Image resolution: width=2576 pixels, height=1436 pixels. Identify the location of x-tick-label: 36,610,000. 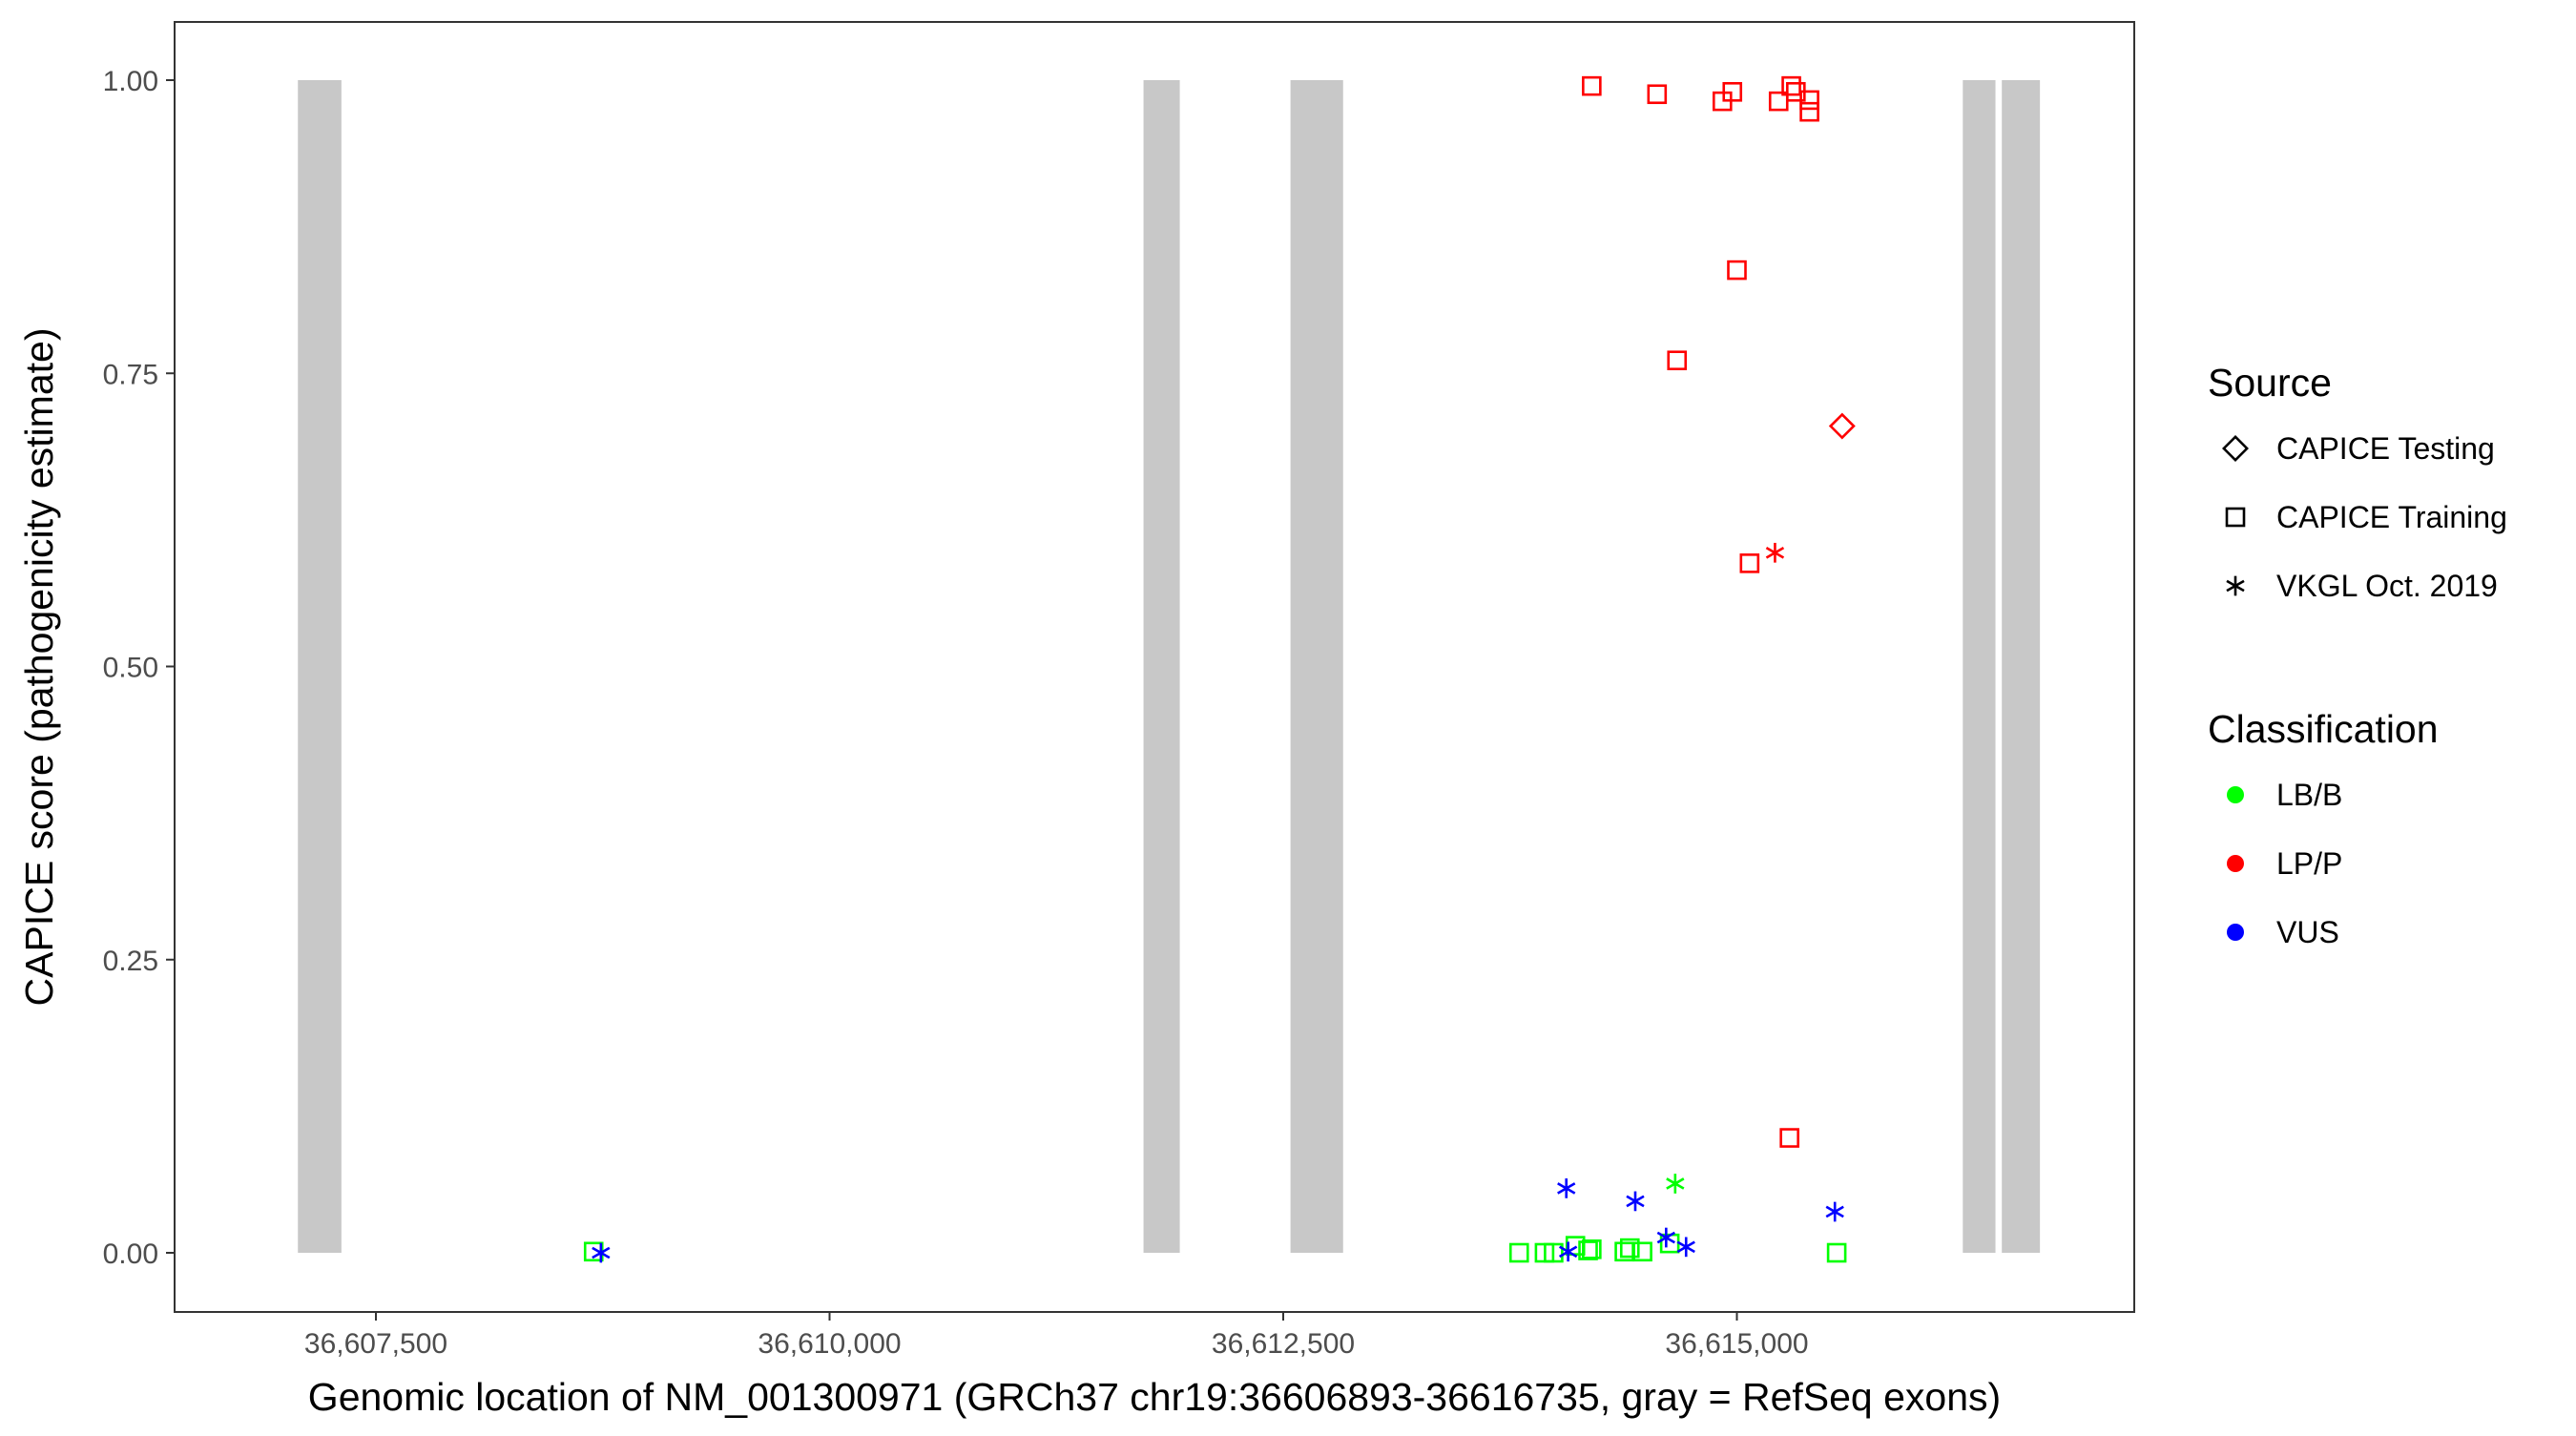
(829, 1344).